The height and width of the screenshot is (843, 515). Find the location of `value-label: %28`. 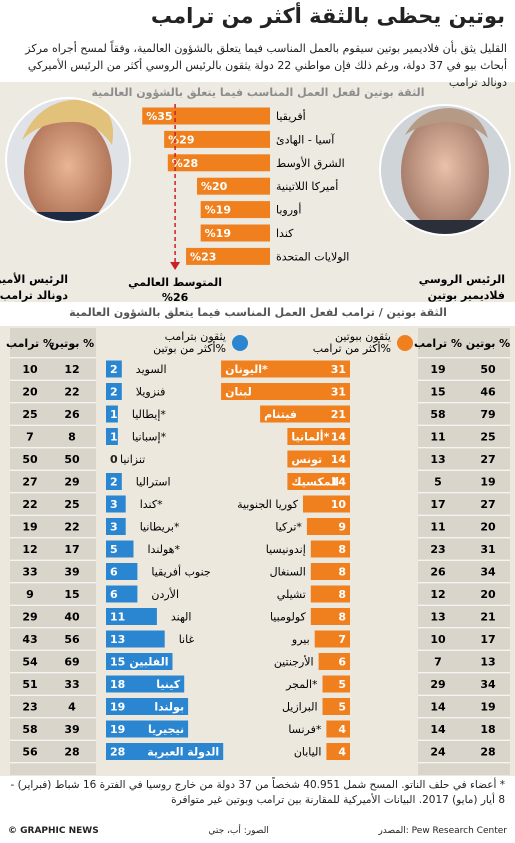

value-label: %28 is located at coordinates (185, 163).